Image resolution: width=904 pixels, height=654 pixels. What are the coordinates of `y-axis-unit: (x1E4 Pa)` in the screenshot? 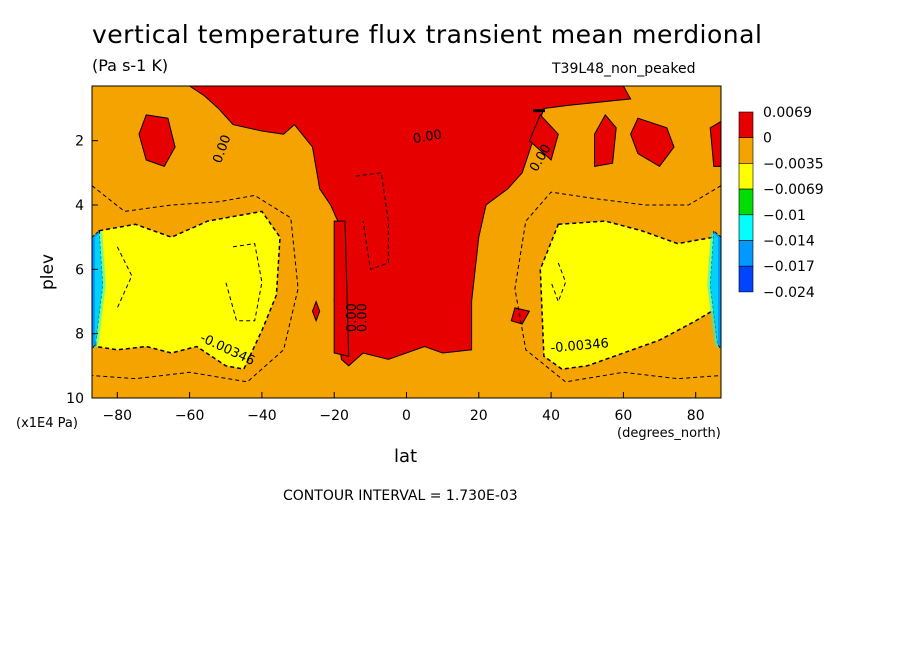 It's located at (47, 423).